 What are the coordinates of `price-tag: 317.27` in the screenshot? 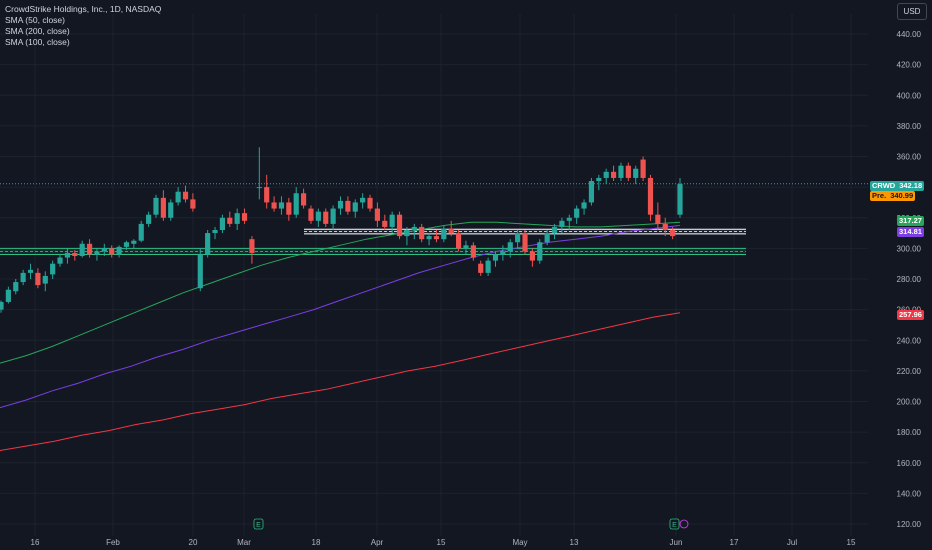 It's located at (910, 221).